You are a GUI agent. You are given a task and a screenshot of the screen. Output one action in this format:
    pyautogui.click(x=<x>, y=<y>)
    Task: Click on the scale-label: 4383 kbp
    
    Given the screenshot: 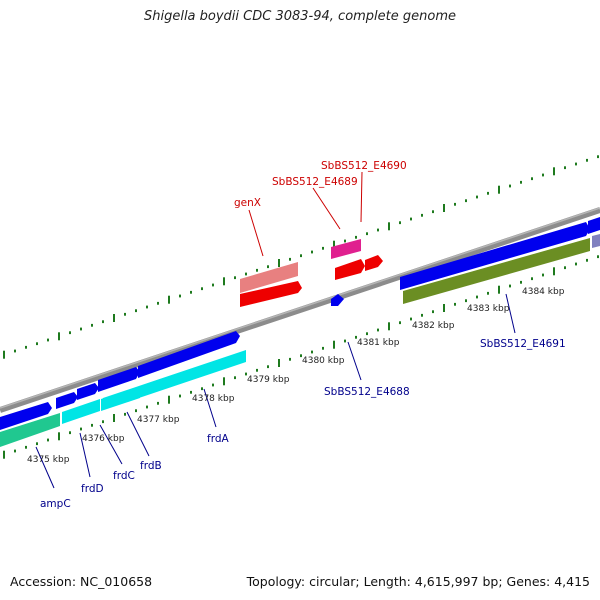 What is the action you would take?
    pyautogui.click(x=488, y=309)
    